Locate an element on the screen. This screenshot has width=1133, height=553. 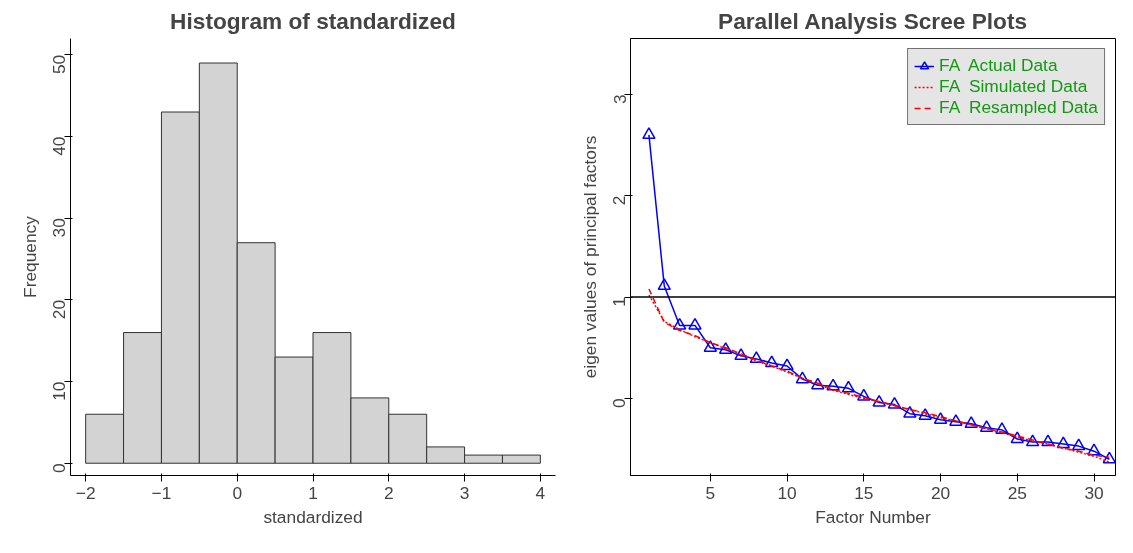
y-tick-label: 10 is located at coordinates (59, 391).